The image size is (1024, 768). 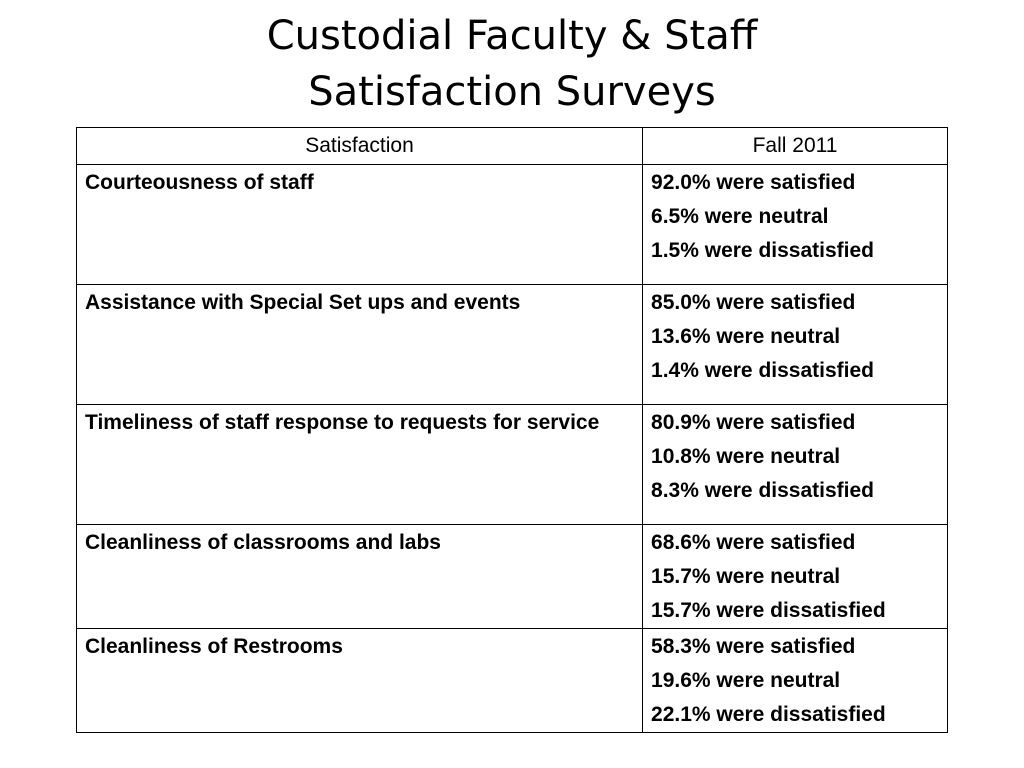 What do you see at coordinates (753, 422) in the screenshot?
I see `satisfied-value: 80.9% were satisfied` at bounding box center [753, 422].